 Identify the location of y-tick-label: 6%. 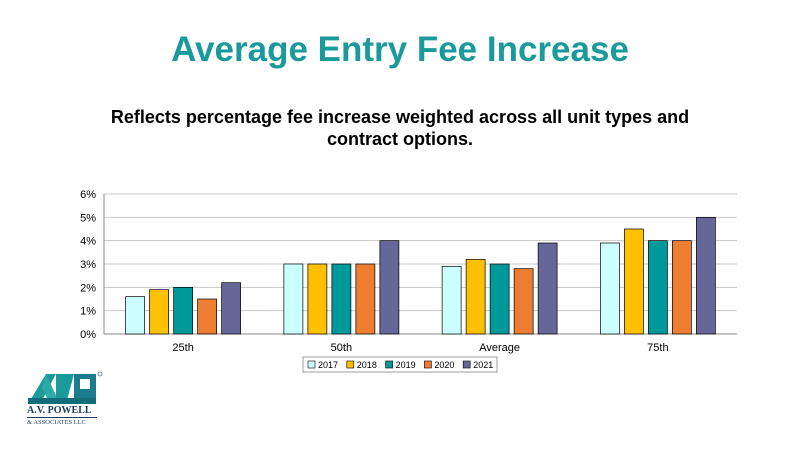
(88, 195).